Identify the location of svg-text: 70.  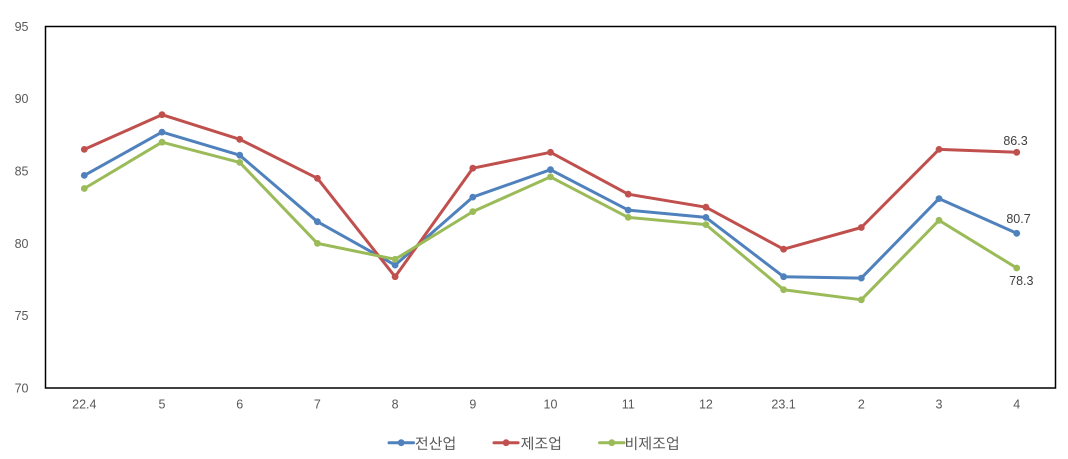
(22, 388).